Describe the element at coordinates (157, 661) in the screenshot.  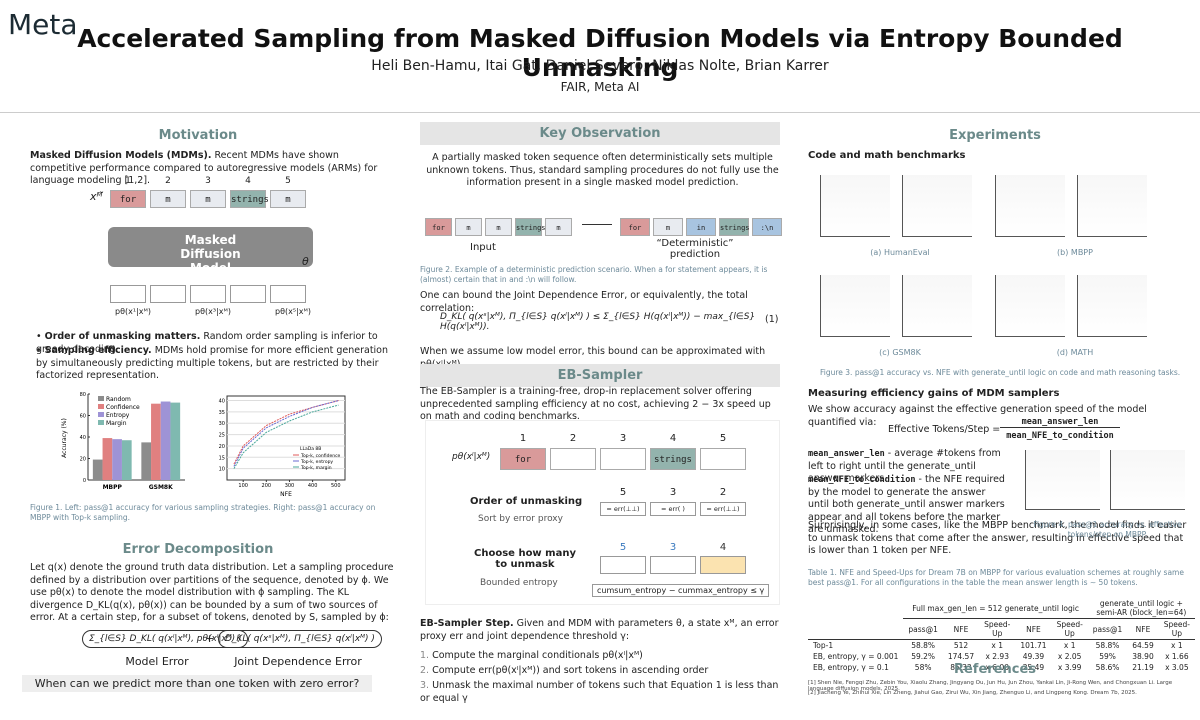
I see `brace-label: Model Error` at that location.